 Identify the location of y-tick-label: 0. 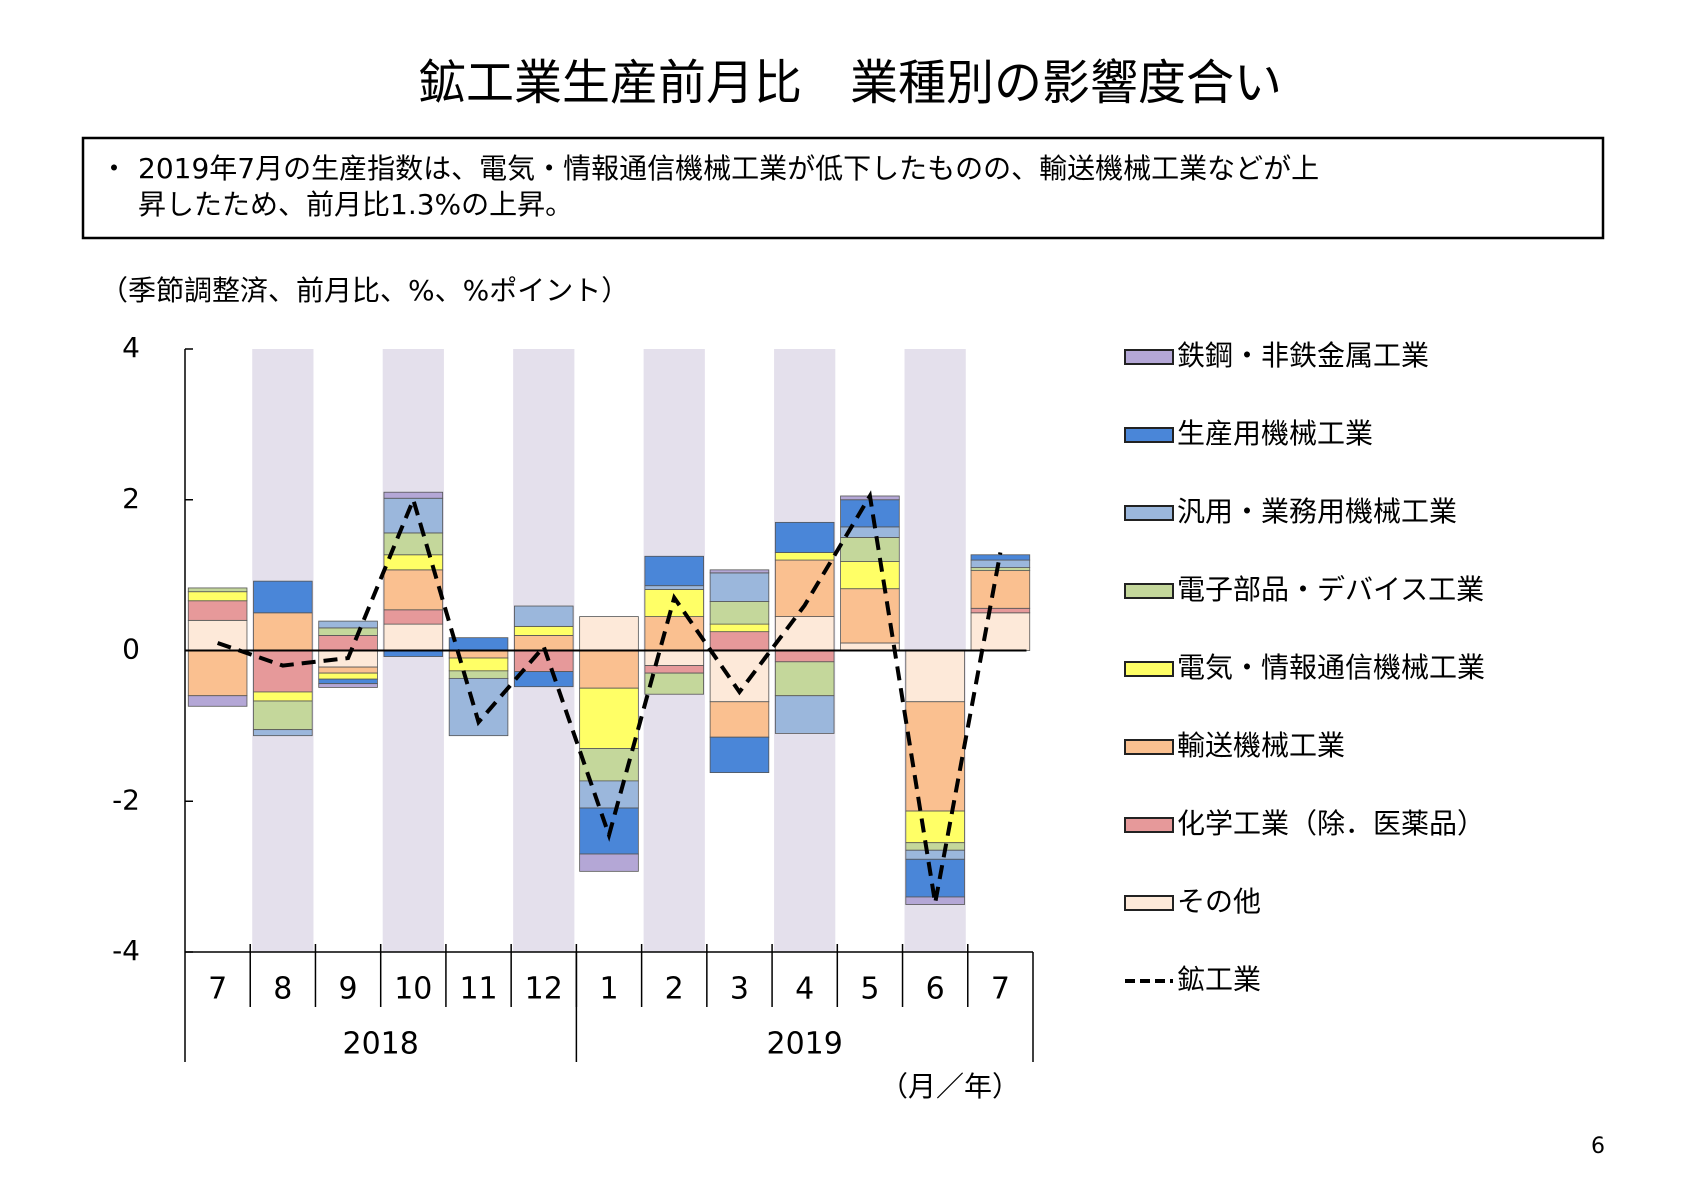
(131, 649).